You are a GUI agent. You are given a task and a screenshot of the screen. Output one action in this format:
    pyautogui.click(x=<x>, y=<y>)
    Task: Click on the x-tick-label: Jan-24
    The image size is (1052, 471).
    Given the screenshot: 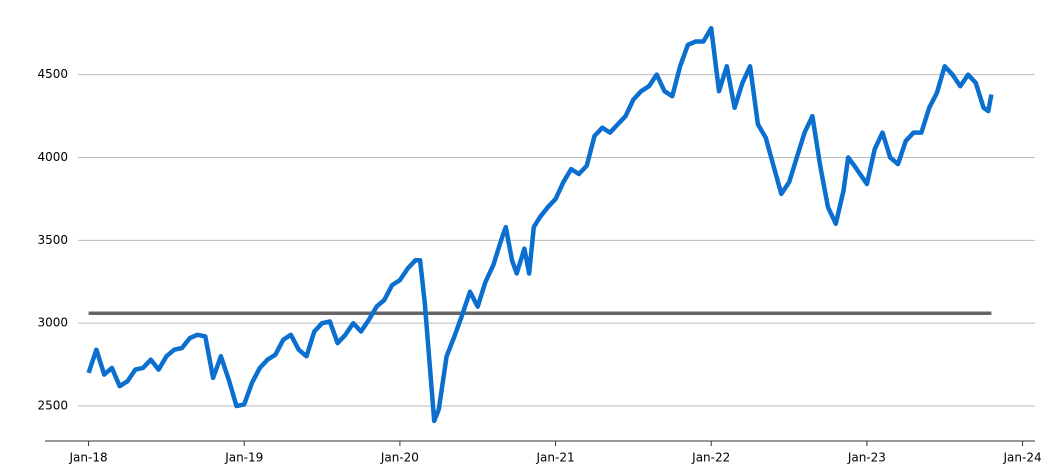 What is the action you would take?
    pyautogui.click(x=1021, y=458)
    